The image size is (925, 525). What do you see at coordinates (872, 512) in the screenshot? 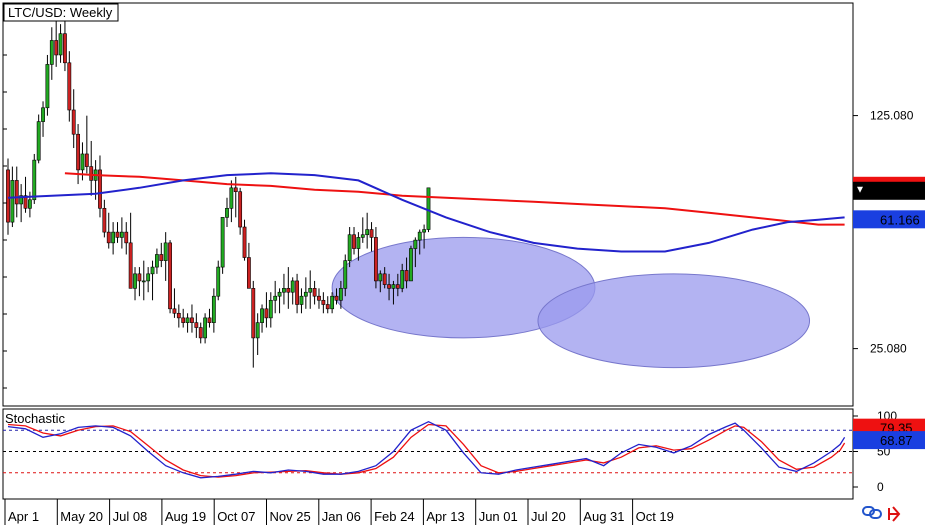
I see `link-icon` at bounding box center [872, 512].